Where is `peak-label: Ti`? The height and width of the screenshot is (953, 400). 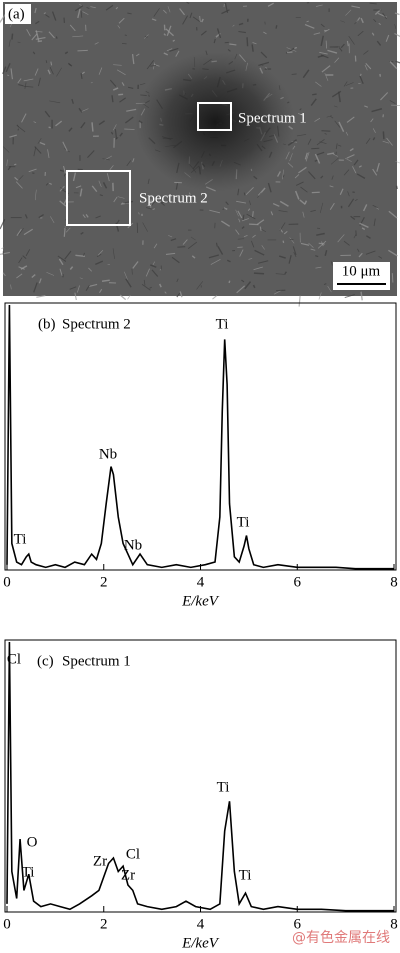
peak-label: Ti is located at coordinates (20, 539).